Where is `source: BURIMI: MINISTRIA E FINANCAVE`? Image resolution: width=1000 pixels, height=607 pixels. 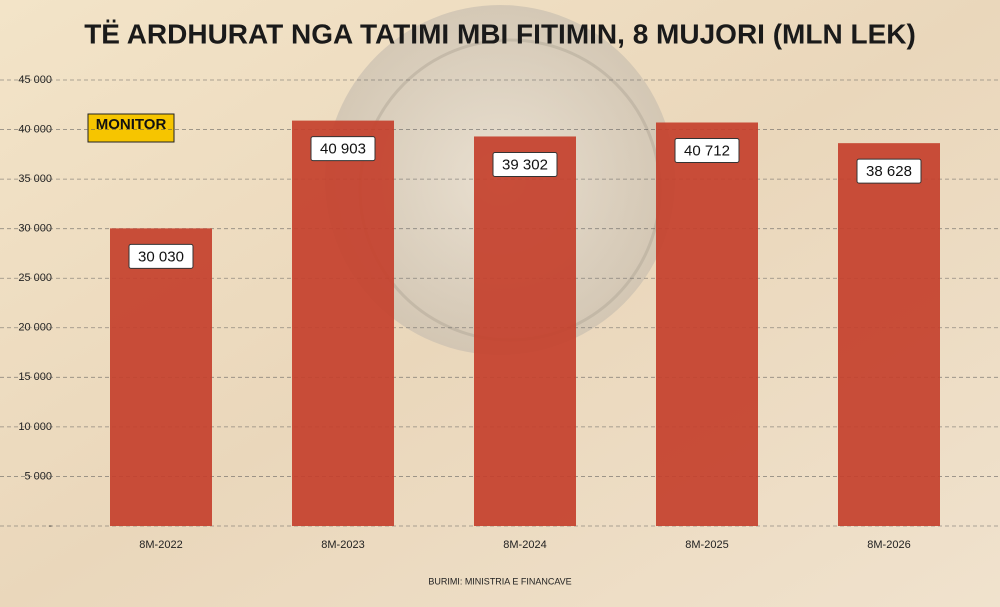 source: BURIMI: MINISTRIA E FINANCAVE is located at coordinates (499, 581).